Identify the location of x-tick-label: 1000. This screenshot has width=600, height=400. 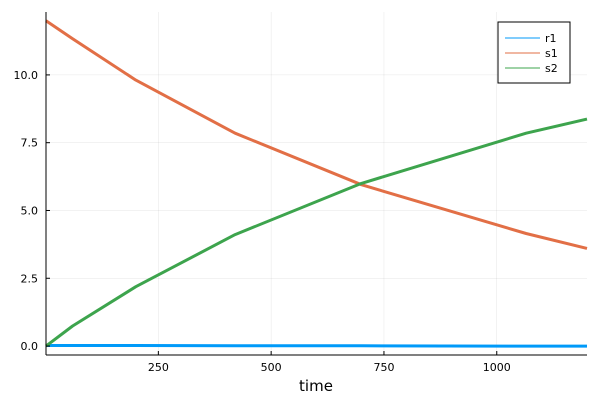
(497, 367).